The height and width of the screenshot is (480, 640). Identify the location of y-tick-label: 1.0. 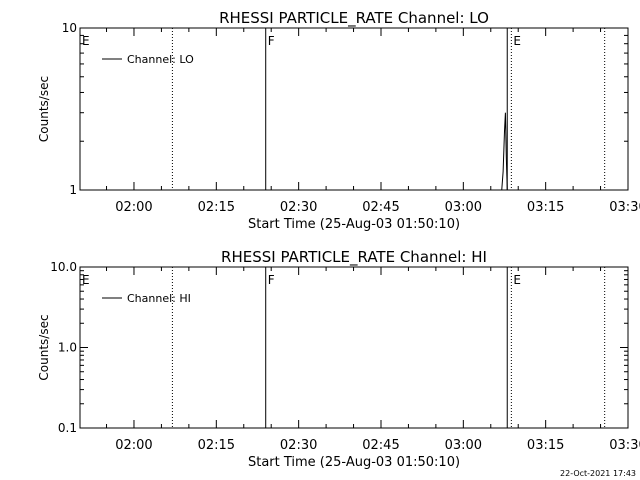
(67, 348).